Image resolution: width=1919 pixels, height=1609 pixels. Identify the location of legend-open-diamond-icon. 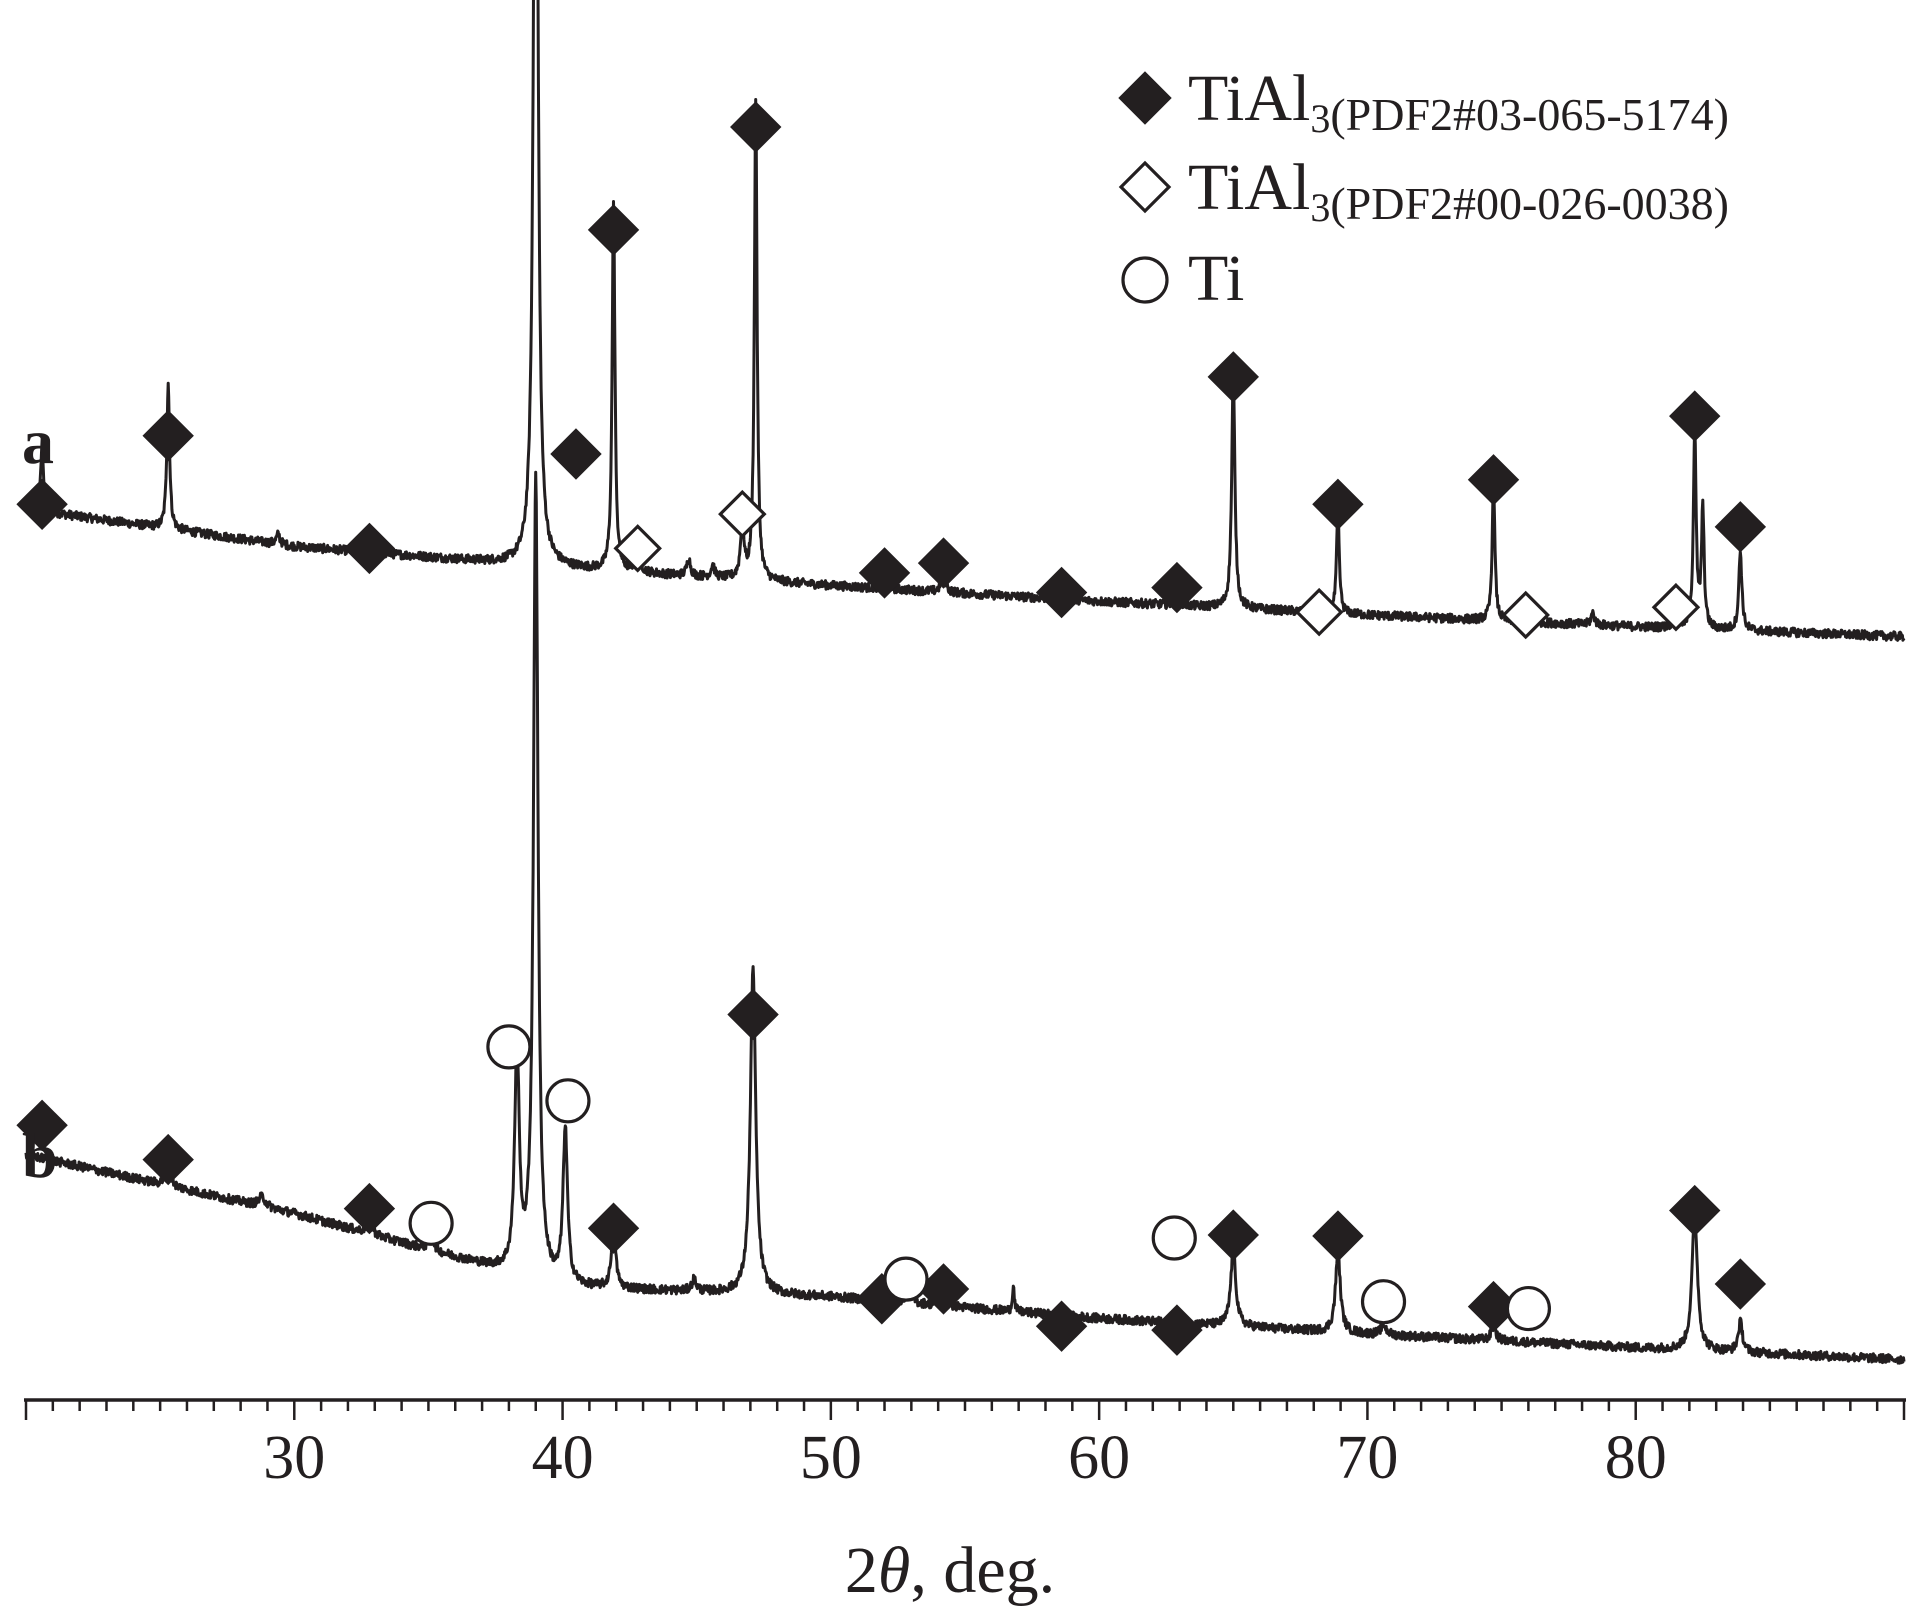
(1145, 187).